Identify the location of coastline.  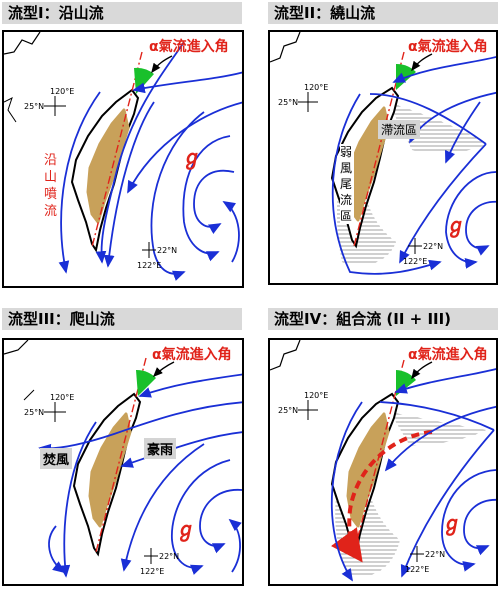
(22, 43).